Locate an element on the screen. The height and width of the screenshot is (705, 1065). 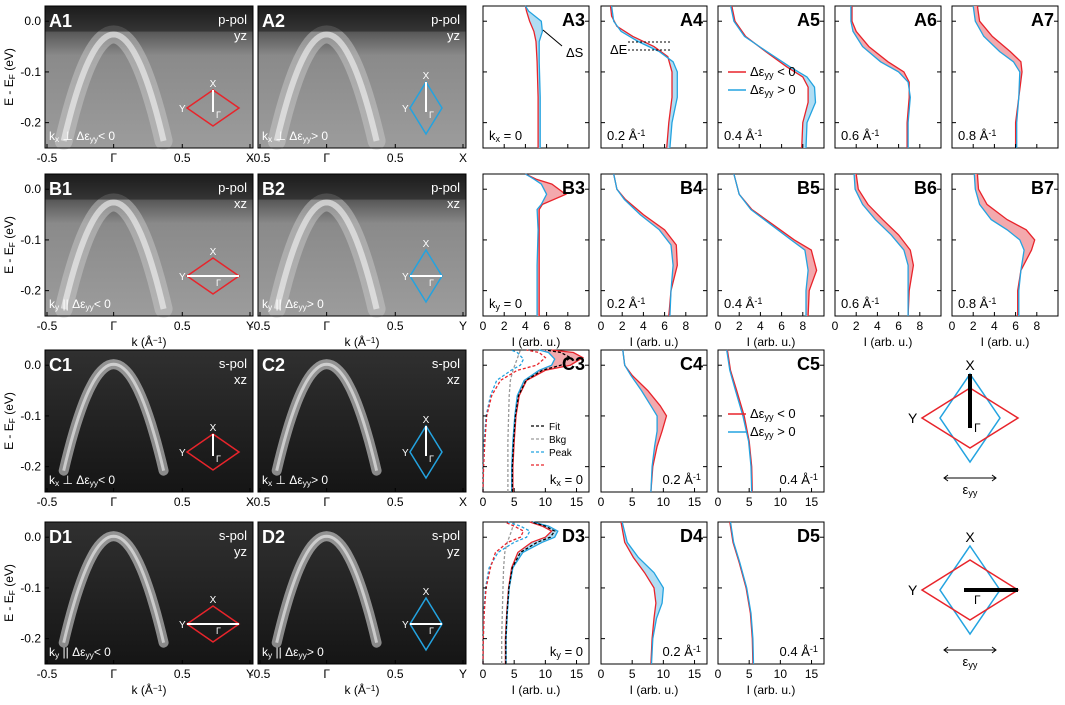
condition-label-part: y is located at coordinates (270, 655).